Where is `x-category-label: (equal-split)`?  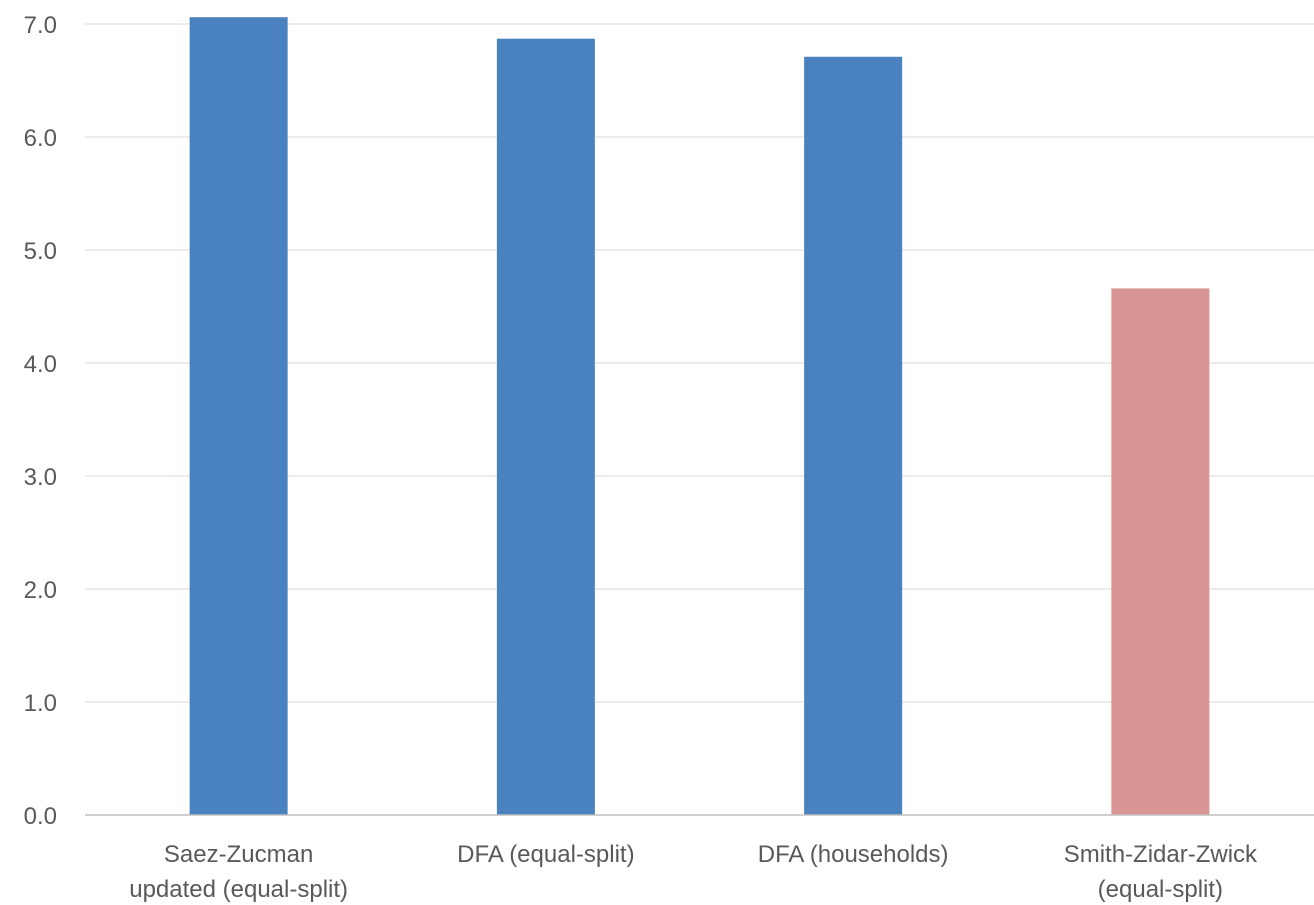 x-category-label: (equal-split) is located at coordinates (1160, 889).